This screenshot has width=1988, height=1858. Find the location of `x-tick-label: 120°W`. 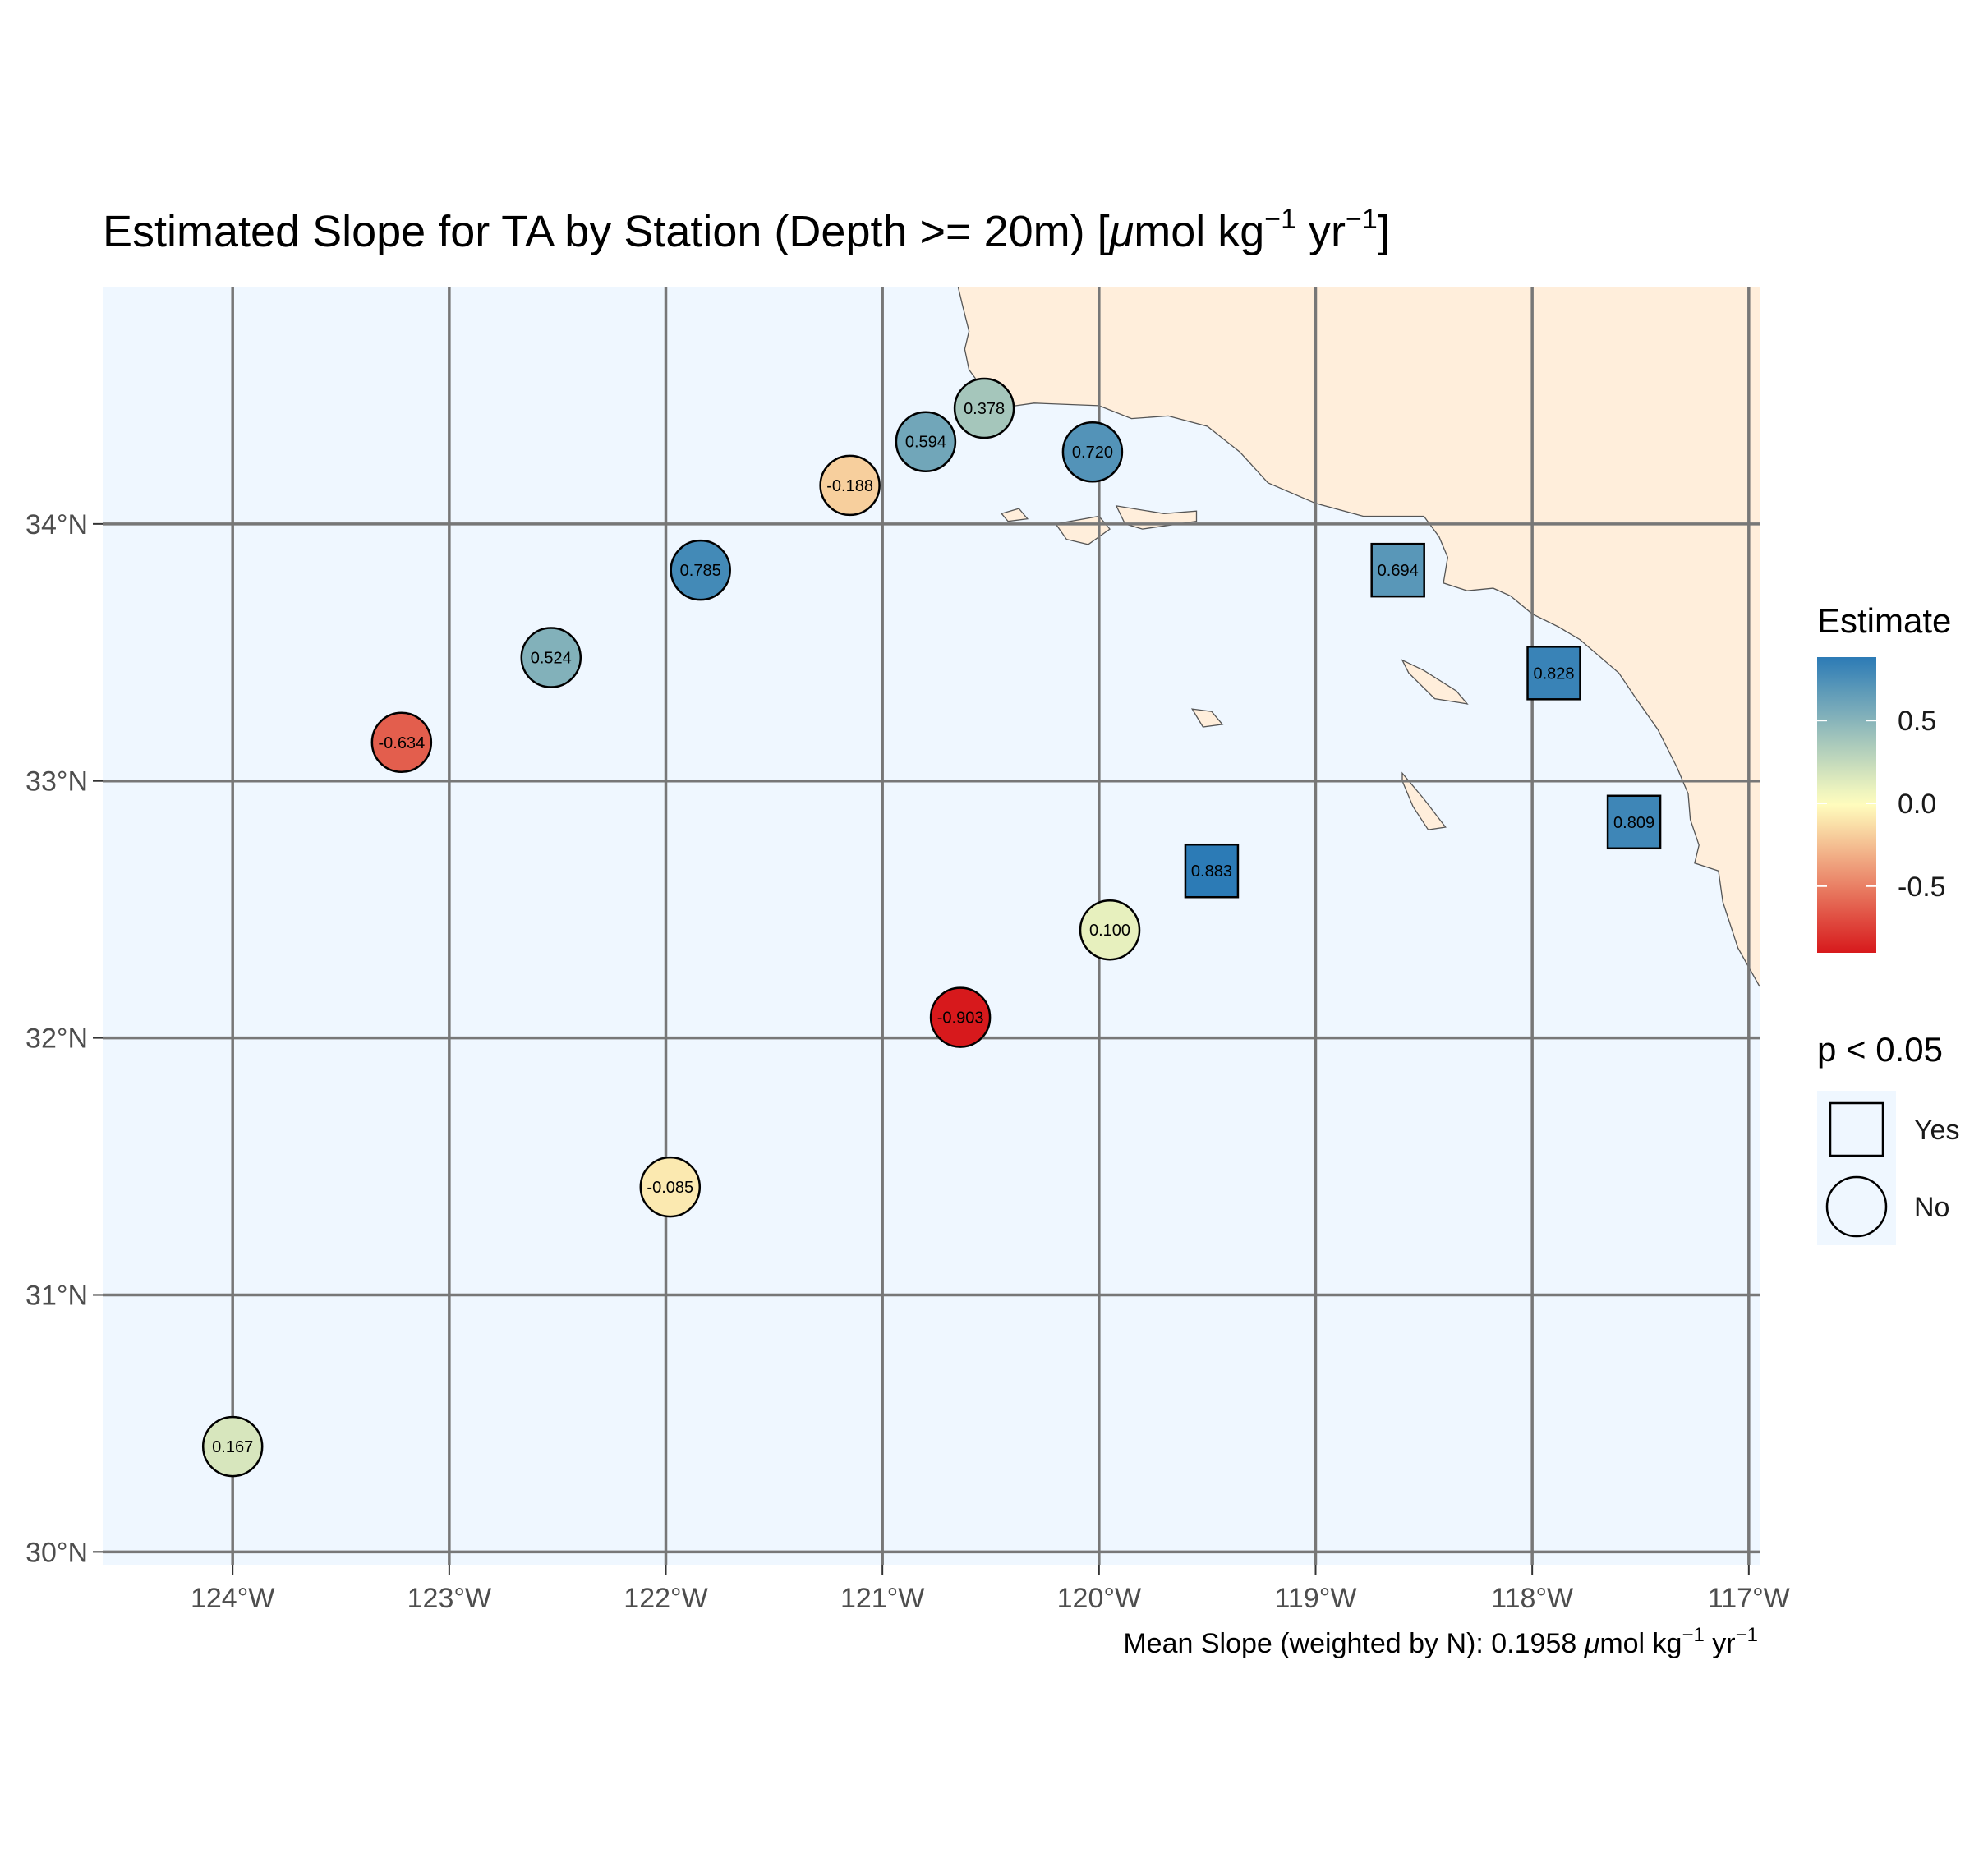

x-tick-label: 120°W is located at coordinates (1099, 1598).